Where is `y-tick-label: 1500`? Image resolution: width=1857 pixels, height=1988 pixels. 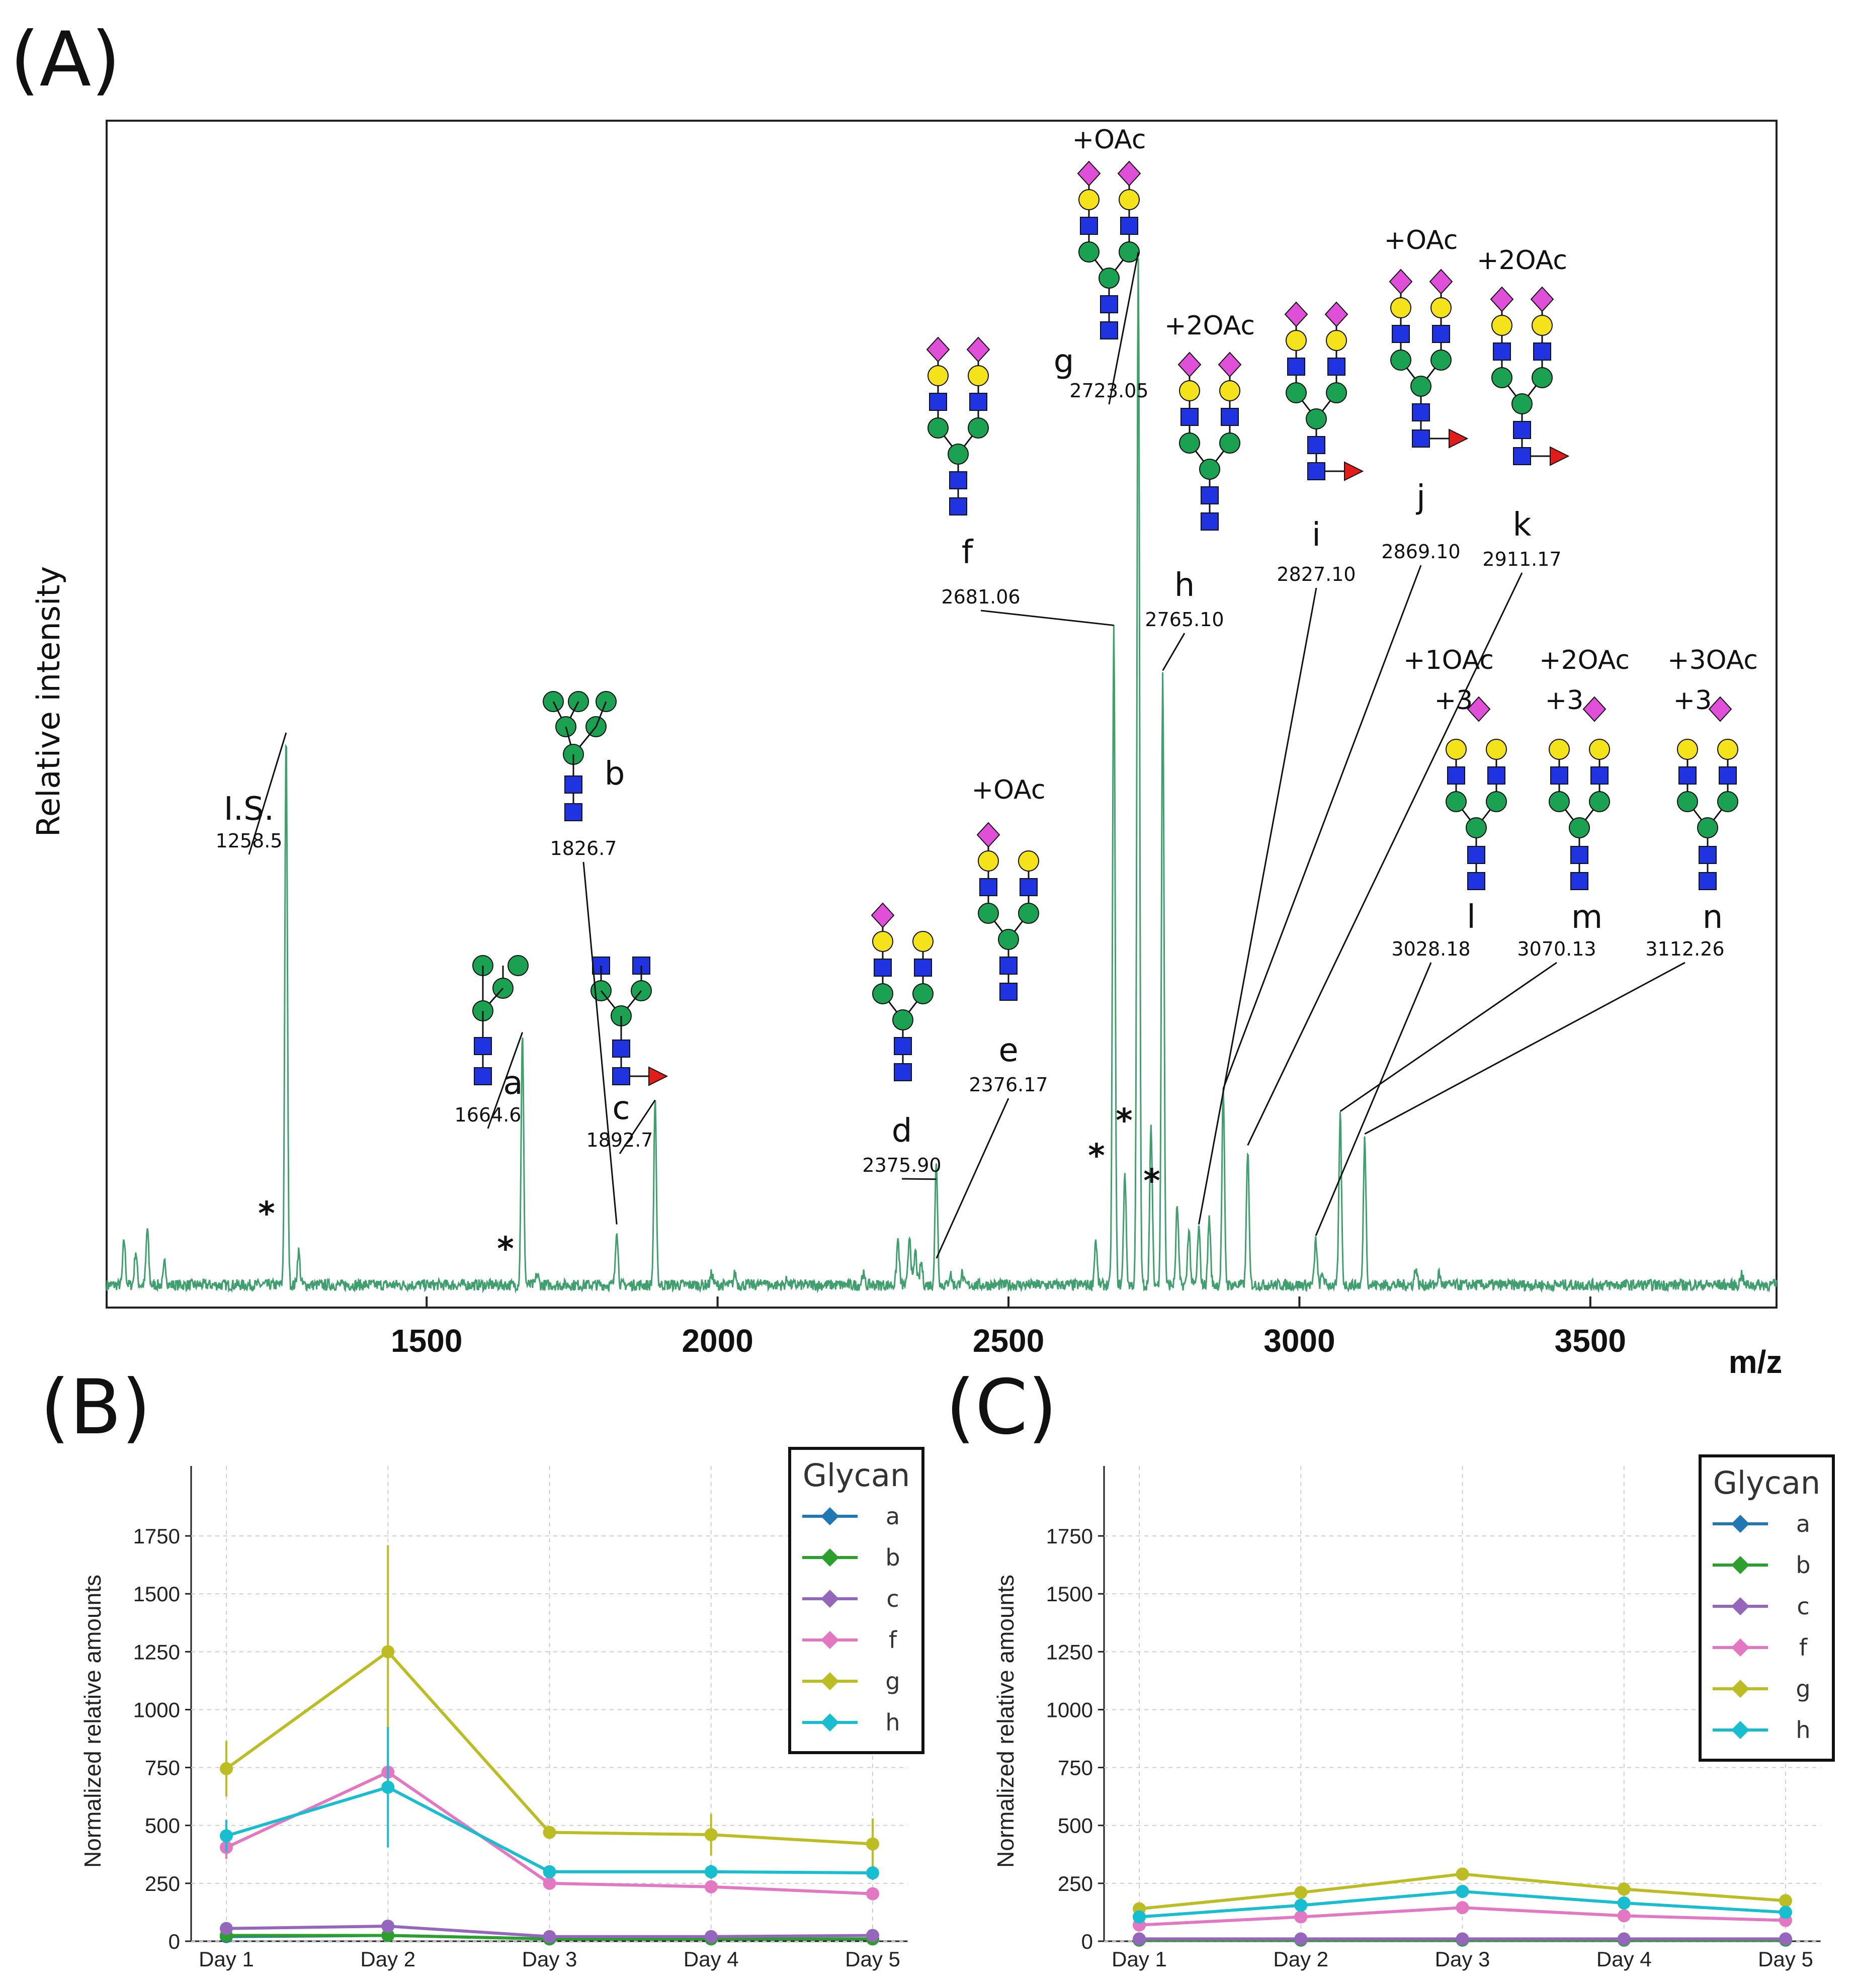 y-tick-label: 1500 is located at coordinates (1070, 1594).